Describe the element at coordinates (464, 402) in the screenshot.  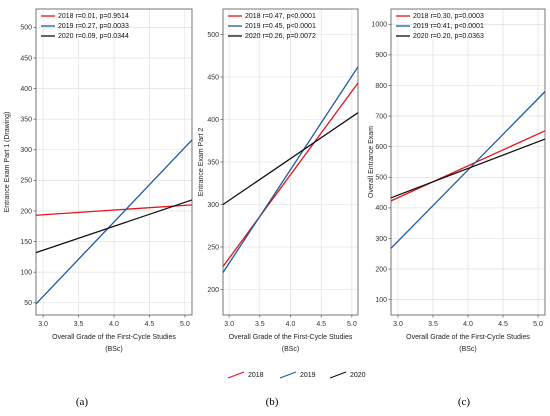
I see `panel-label: (c)` at that location.